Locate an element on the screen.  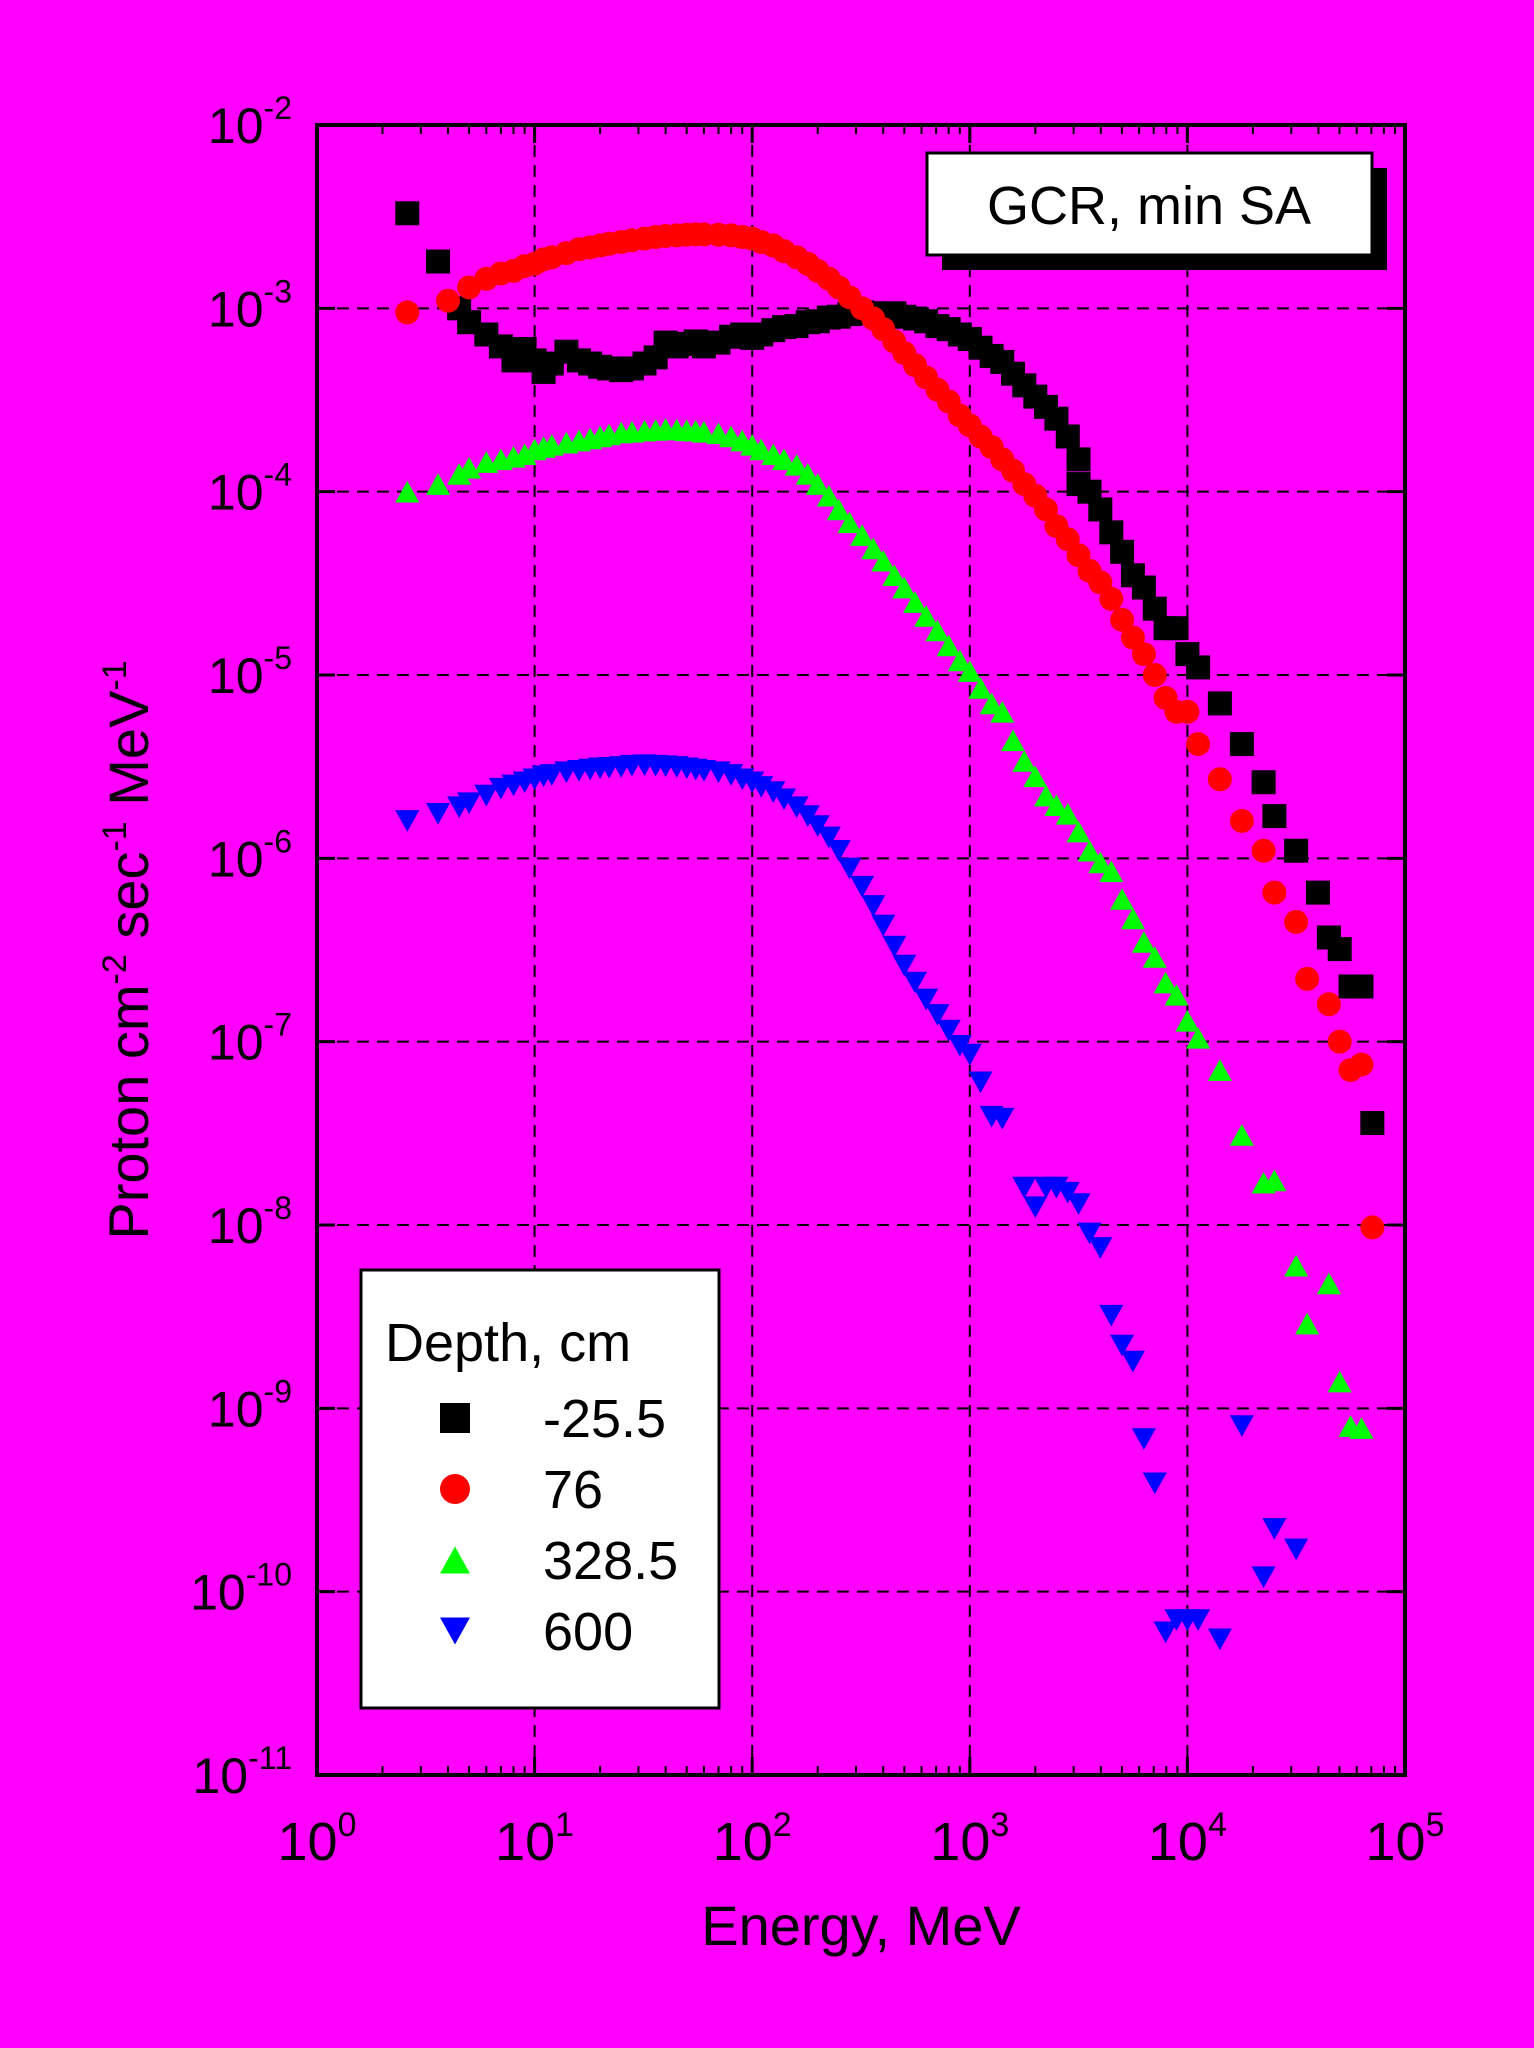
y-axis-label-main: sec is located at coordinates (128, 903).